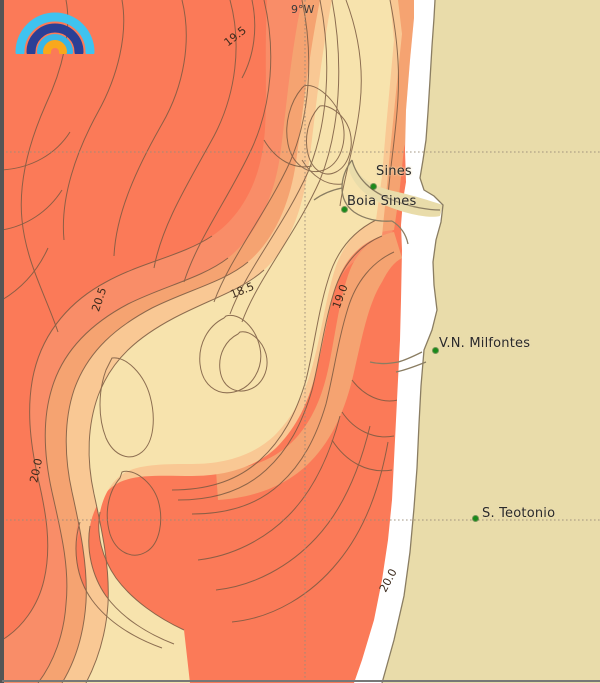  I want to click on place-label-sines: Sines, so click(394, 171).